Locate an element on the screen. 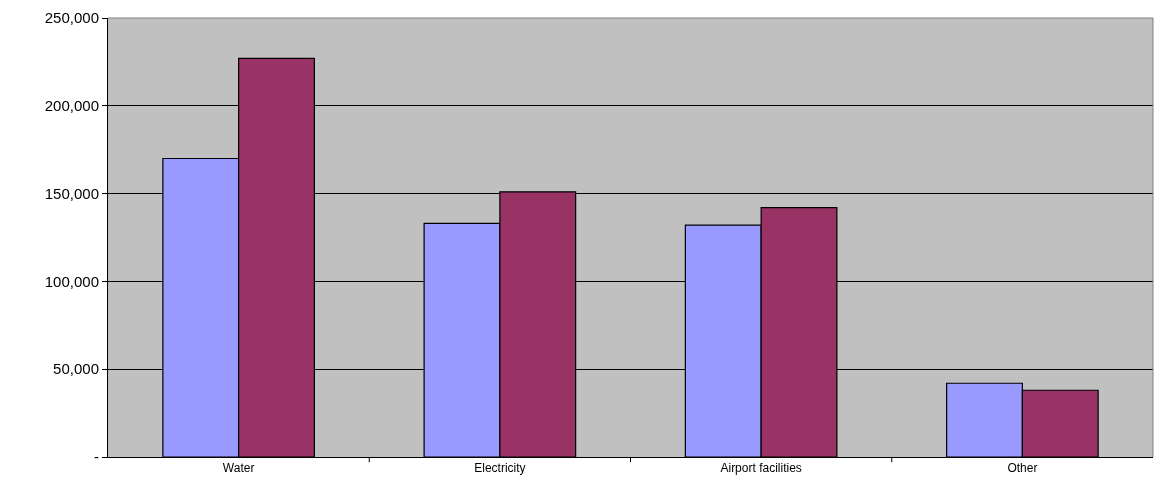  x-tick-label: Airport facilities is located at coordinates (761, 468).